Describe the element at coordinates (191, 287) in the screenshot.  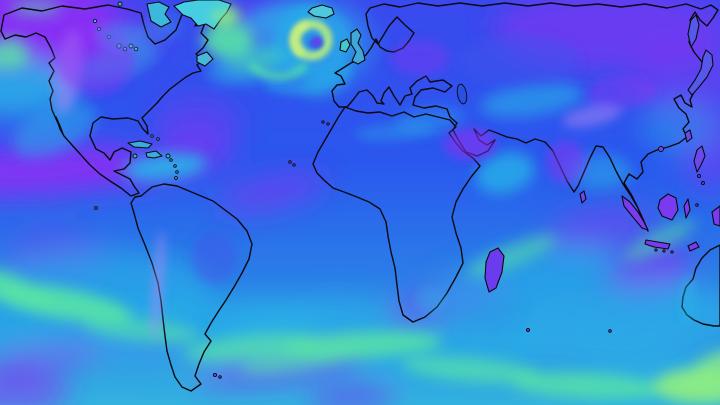
I see `coastline-south-america` at that location.